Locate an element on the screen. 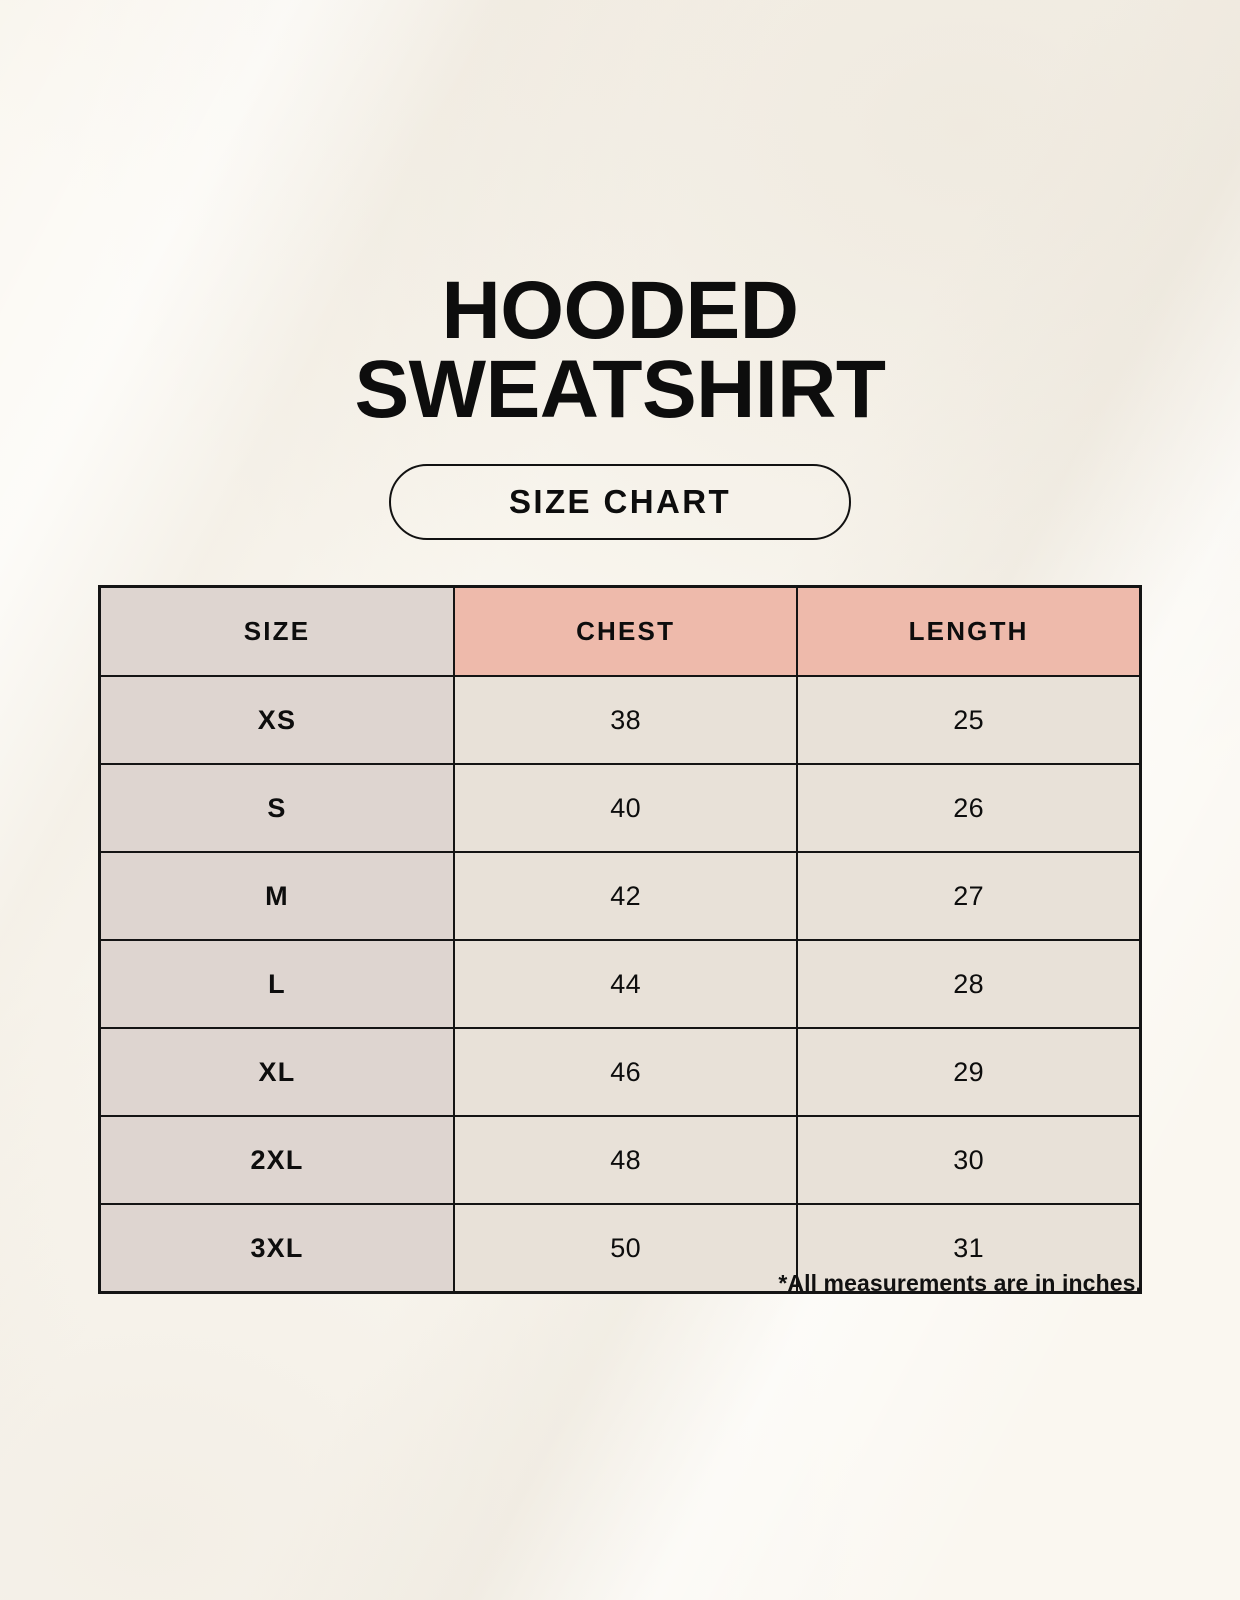 This screenshot has height=1600, width=1240. table-row: 2XL 48 30 is located at coordinates (620, 1160).